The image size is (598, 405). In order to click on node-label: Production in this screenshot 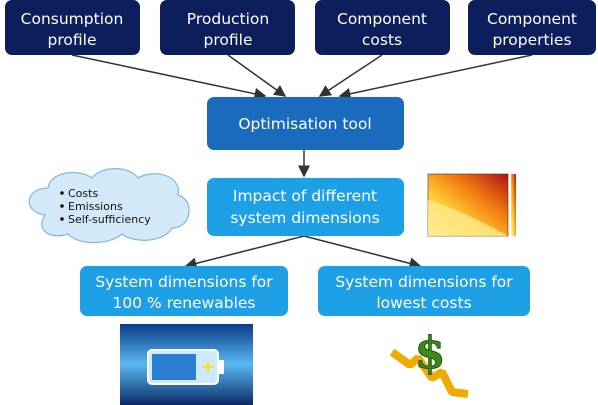, I will do `click(228, 19)`.